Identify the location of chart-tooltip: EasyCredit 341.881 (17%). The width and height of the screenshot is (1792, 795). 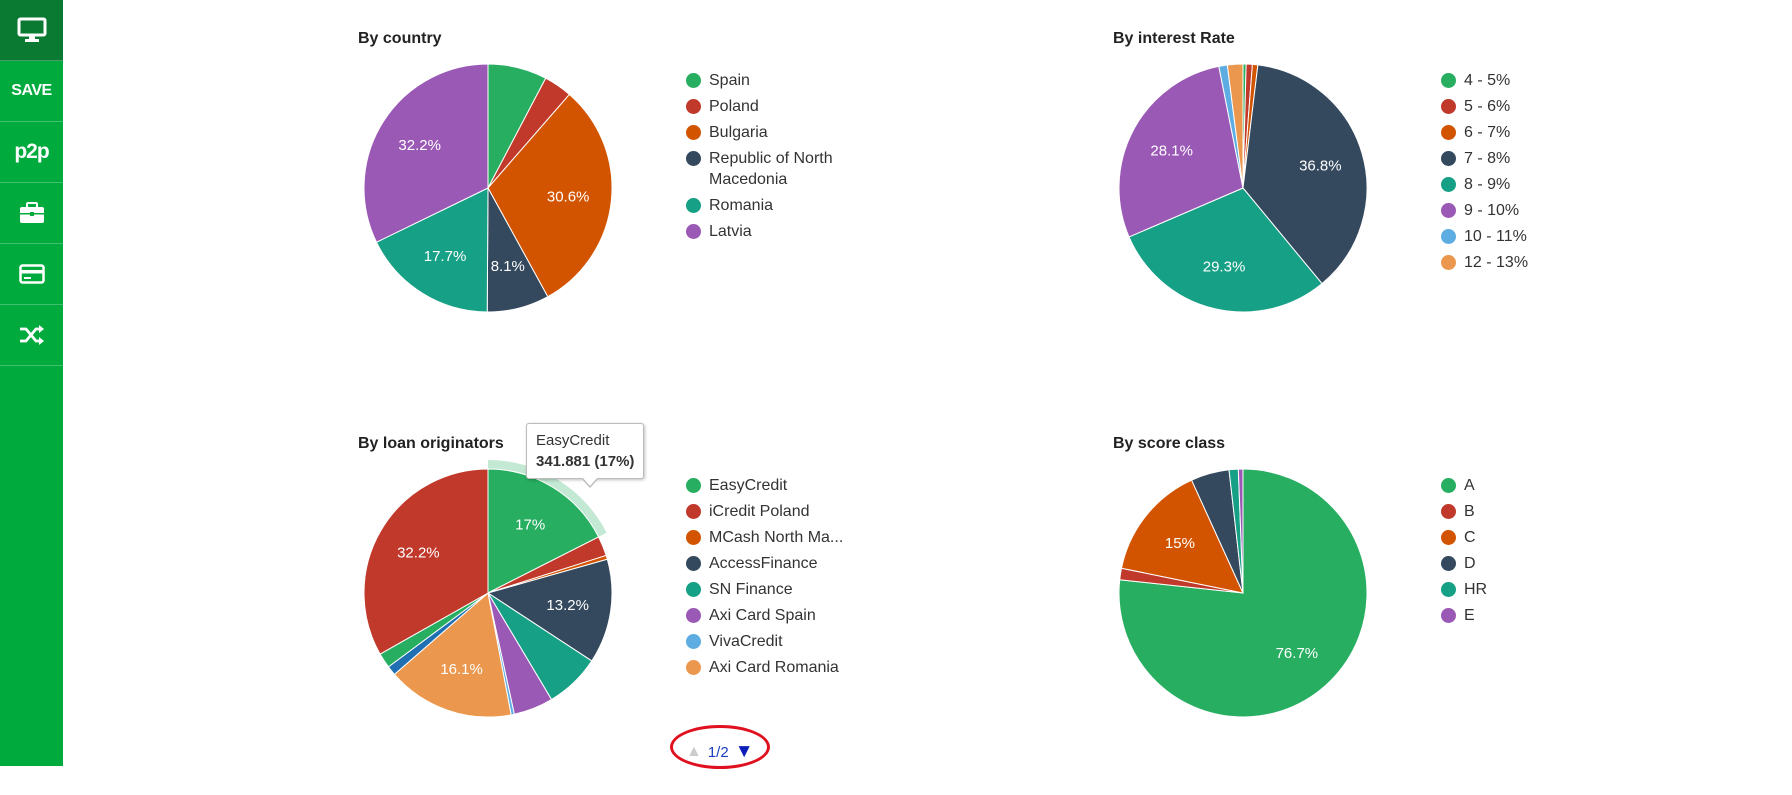
(585, 455).